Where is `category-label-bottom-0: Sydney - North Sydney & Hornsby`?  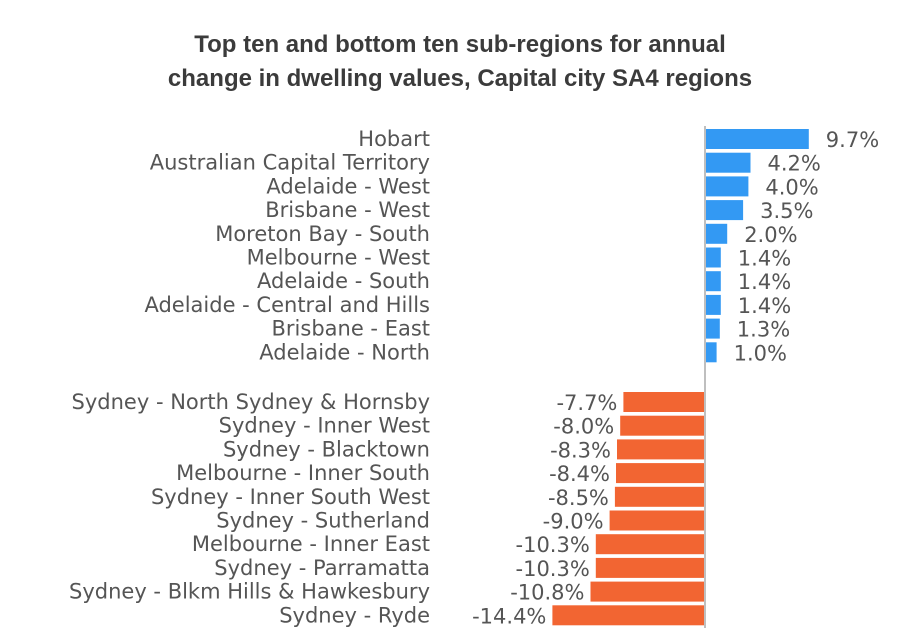 category-label-bottom-0: Sydney - North Sydney & Hornsby is located at coordinates (251, 402).